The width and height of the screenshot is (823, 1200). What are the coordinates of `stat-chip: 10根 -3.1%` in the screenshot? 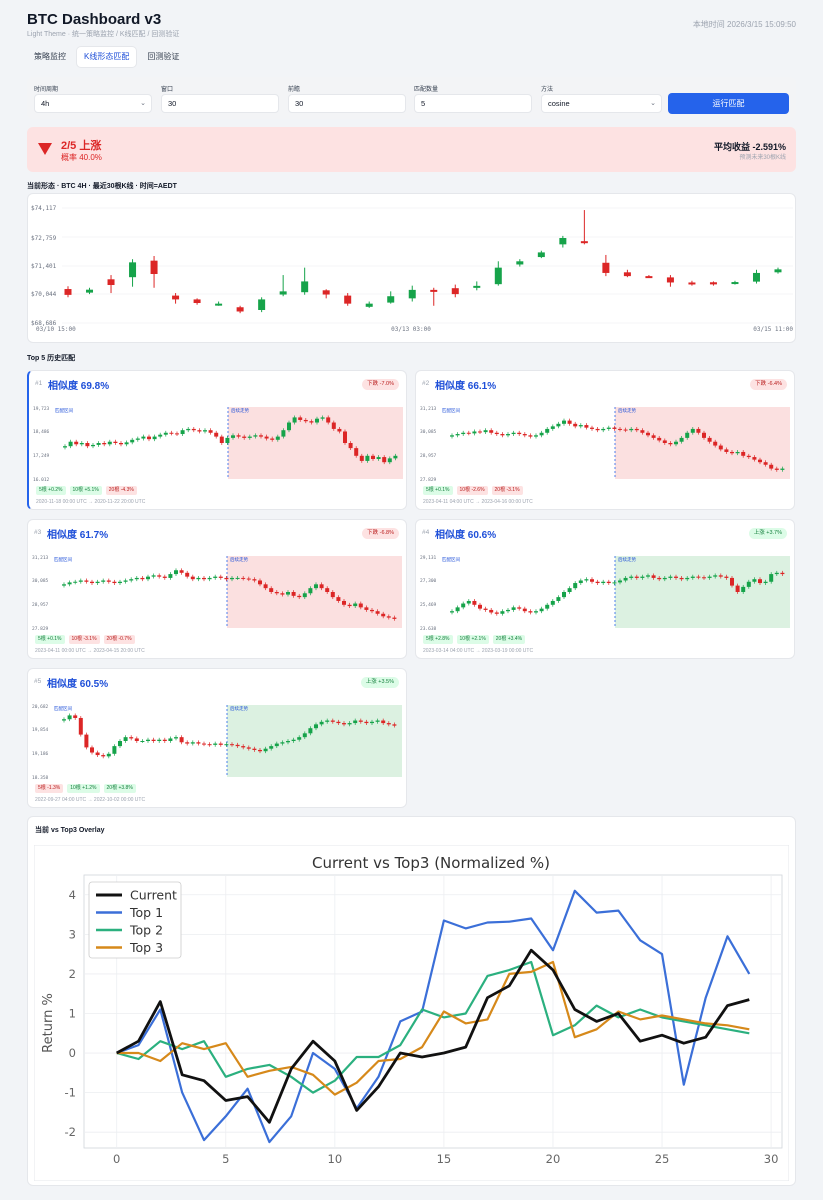 It's located at (84, 639).